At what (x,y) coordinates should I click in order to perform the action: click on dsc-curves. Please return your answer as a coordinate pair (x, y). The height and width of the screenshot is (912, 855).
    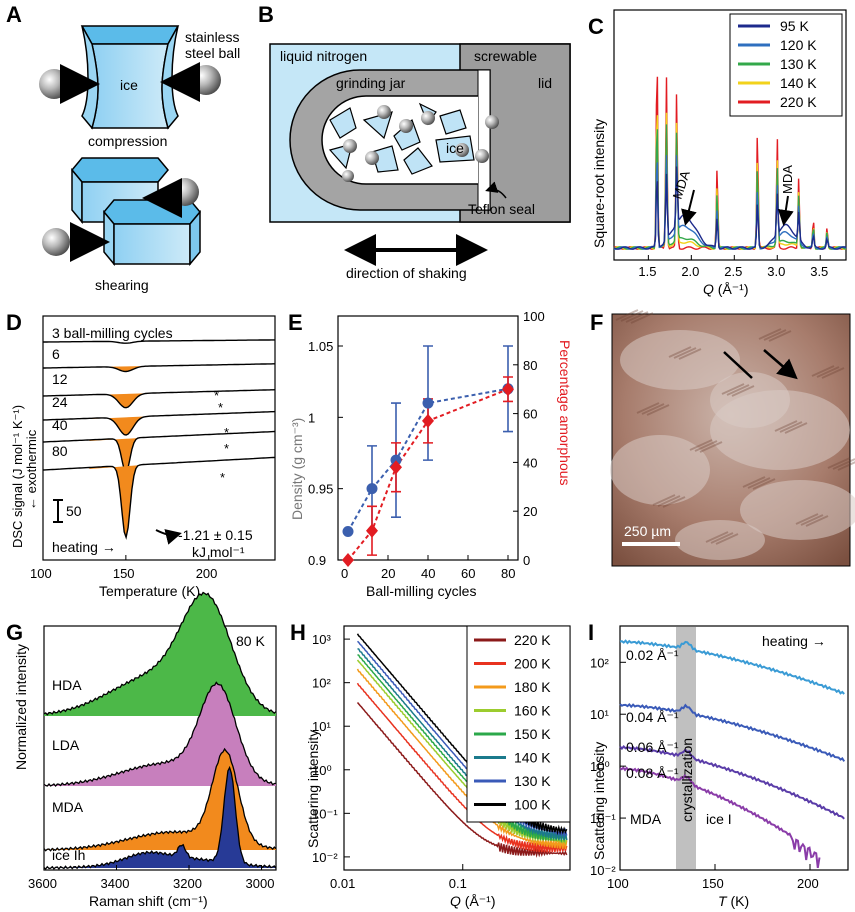
    Looking at the image, I should click on (159, 439).